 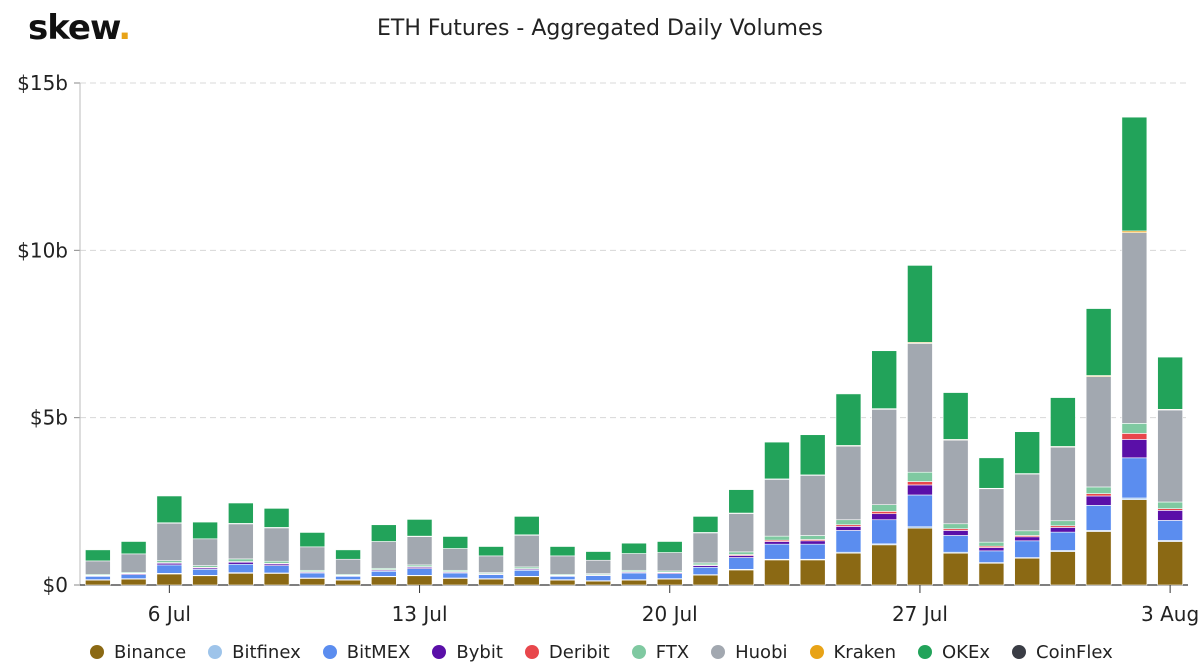 What do you see at coordinates (761, 652) in the screenshot?
I see `legend-label: Huobi` at bounding box center [761, 652].